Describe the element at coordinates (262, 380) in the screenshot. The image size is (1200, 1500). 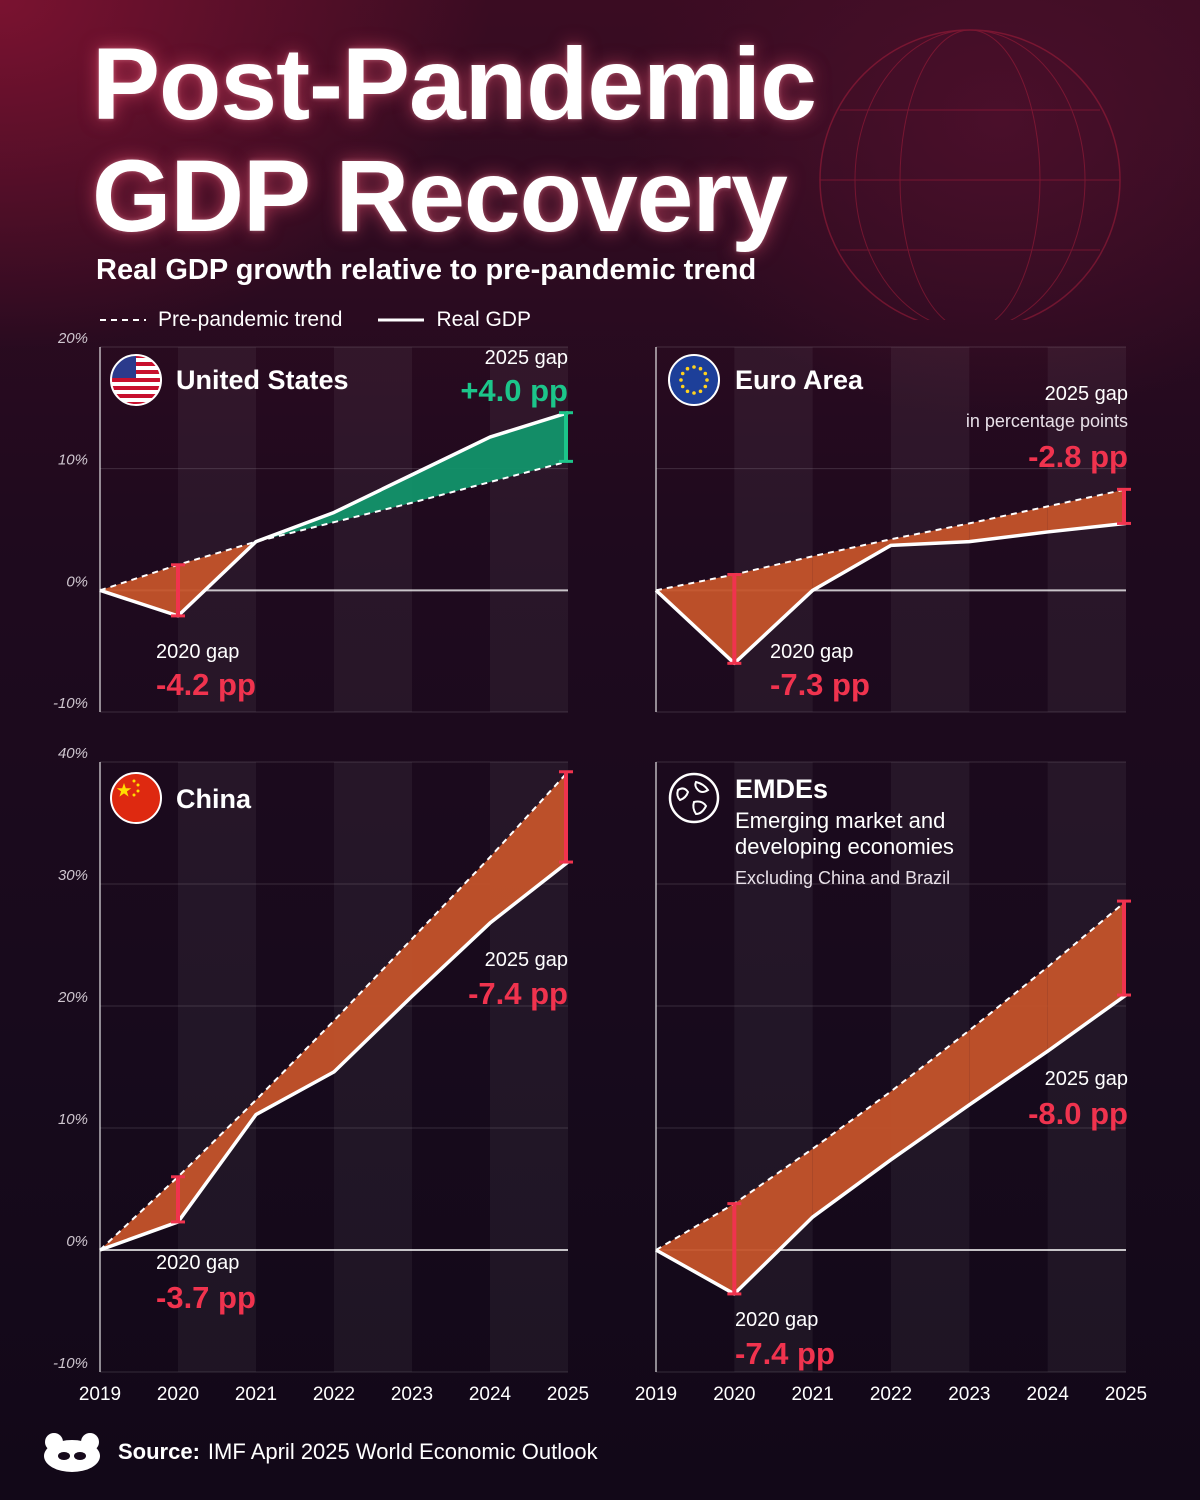
I see `panel-title-us: United States` at that location.